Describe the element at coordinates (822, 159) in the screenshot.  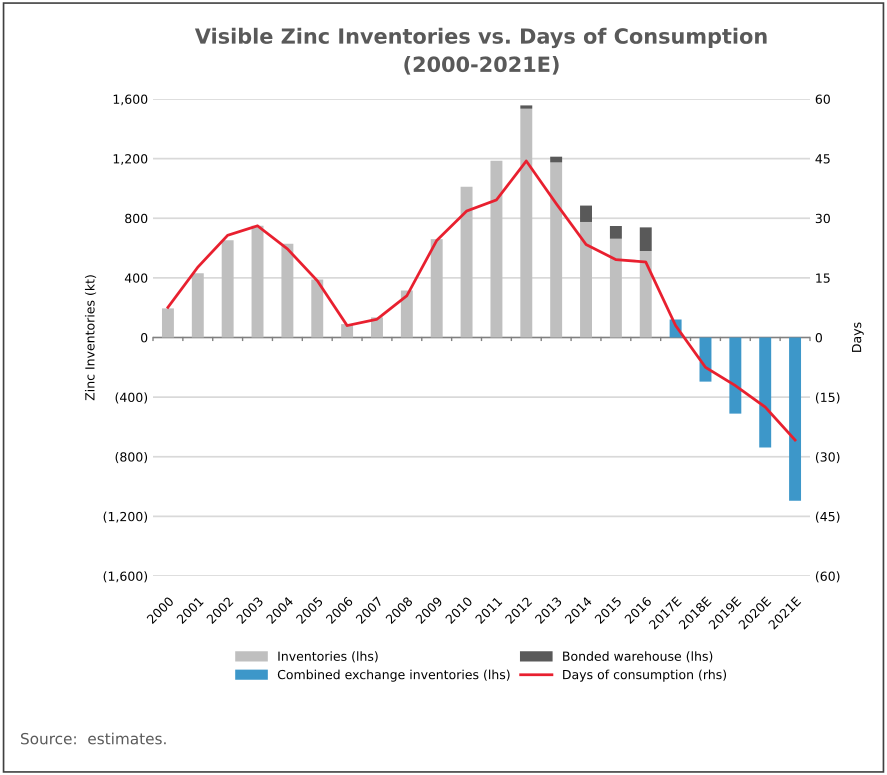
I see `y2-tick-label: 45` at that location.